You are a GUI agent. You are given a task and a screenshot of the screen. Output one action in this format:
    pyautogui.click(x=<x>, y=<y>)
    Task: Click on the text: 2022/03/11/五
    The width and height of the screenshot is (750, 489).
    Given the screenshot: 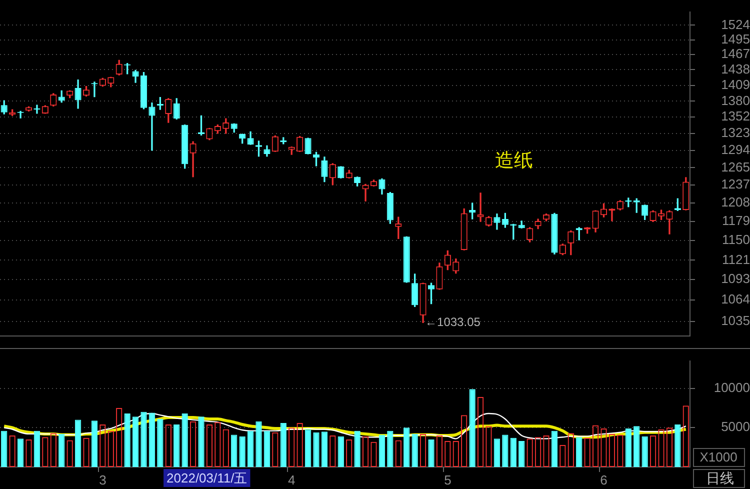 What is the action you would take?
    pyautogui.click(x=207, y=478)
    